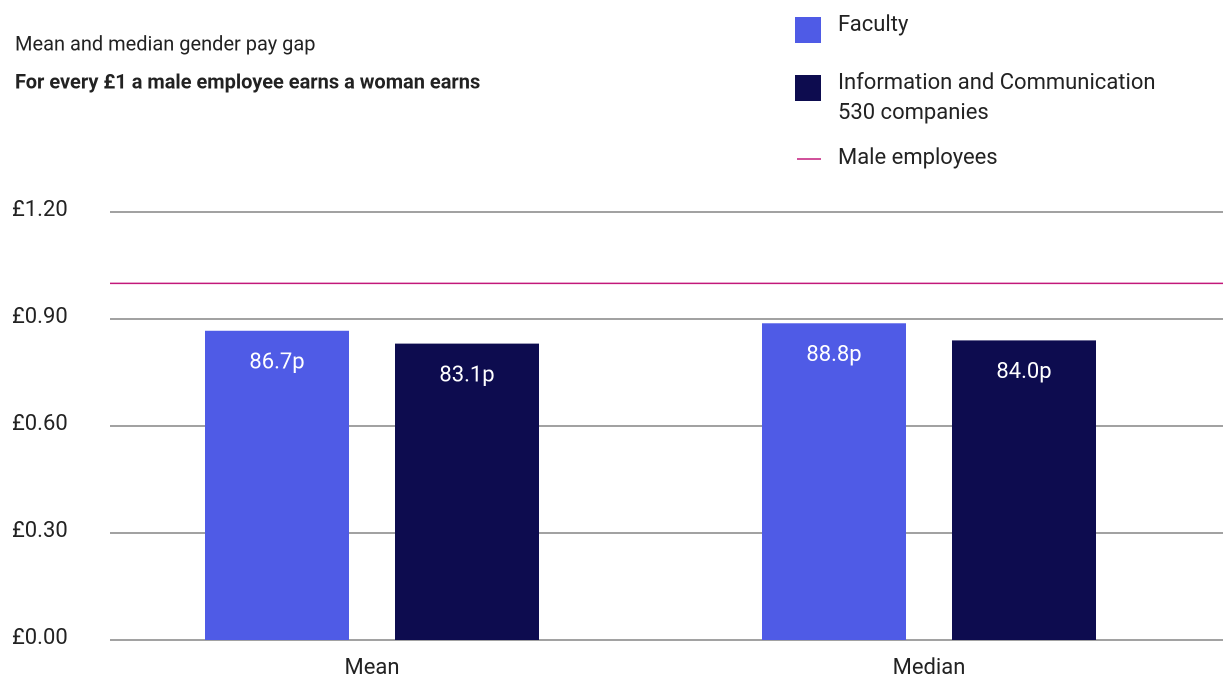 Image resolution: width=1225 pixels, height=682 pixels. What do you see at coordinates (276, 362) in the screenshot?
I see `data-label: 86.7p` at bounding box center [276, 362].